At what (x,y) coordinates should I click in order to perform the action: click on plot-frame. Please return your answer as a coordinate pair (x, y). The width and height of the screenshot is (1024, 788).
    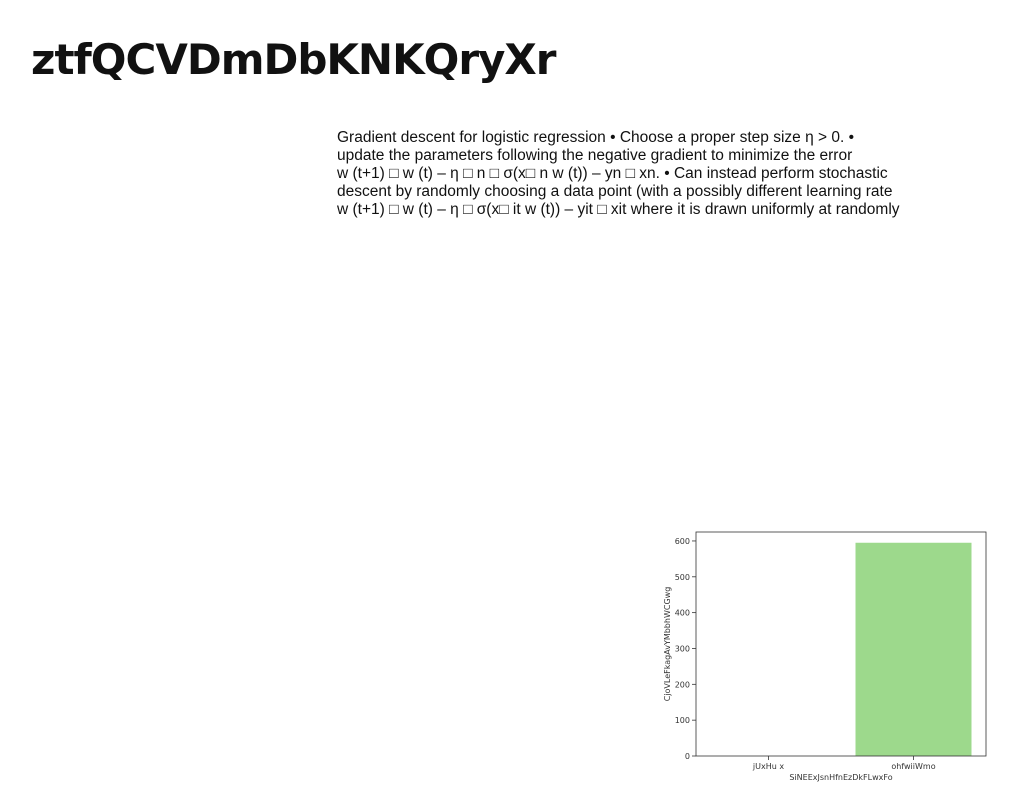
    Looking at the image, I should click on (841, 644).